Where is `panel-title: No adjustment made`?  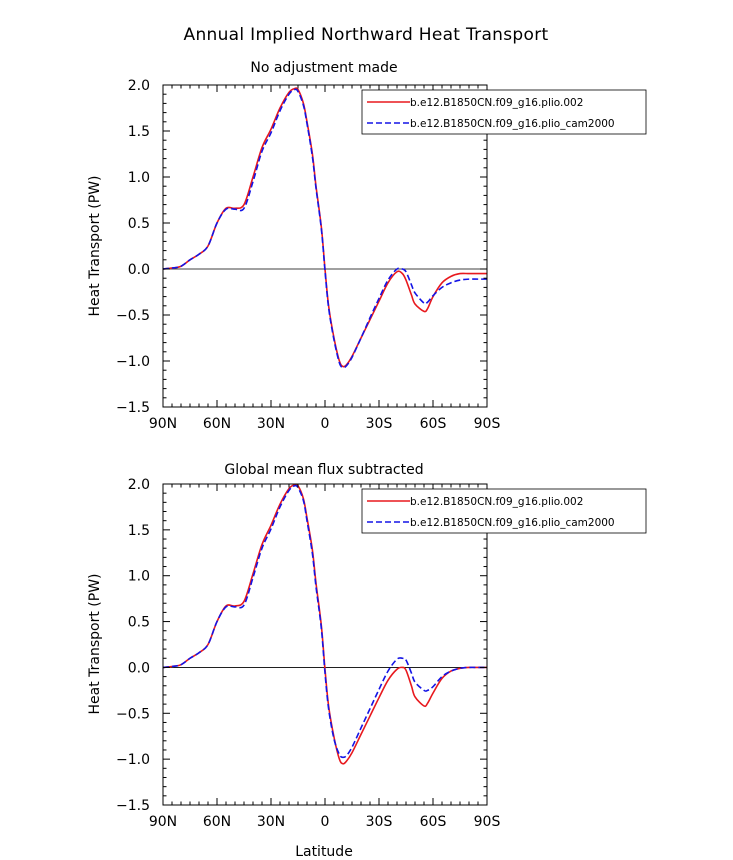
panel-title: No adjustment made is located at coordinates (323, 68).